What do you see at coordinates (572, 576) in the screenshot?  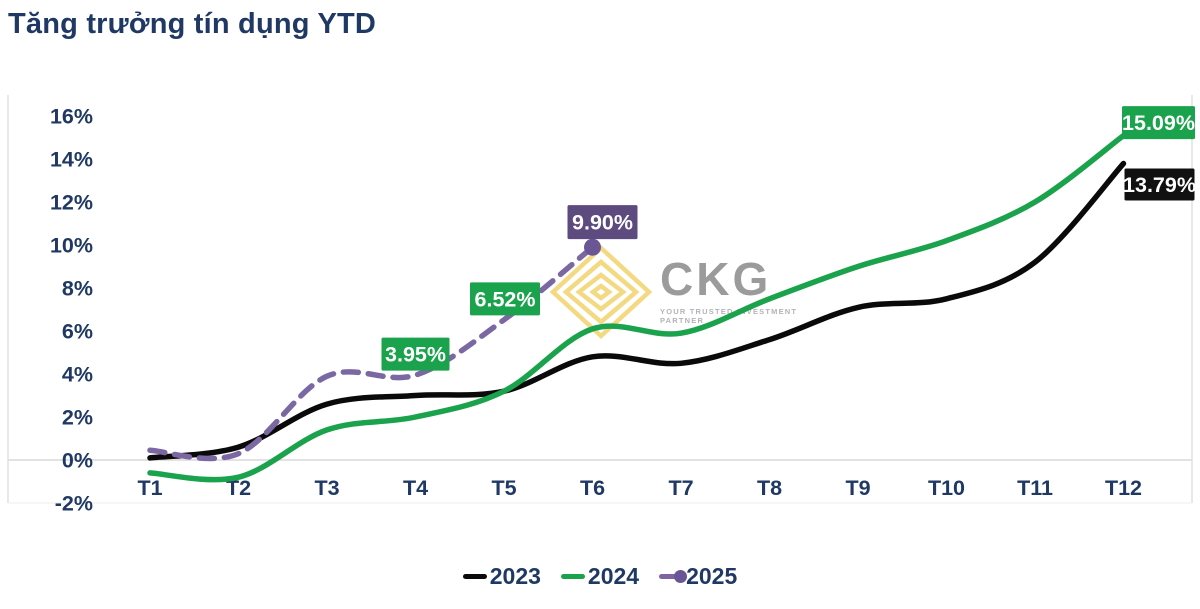 I see `legend-swatch-2024` at bounding box center [572, 576].